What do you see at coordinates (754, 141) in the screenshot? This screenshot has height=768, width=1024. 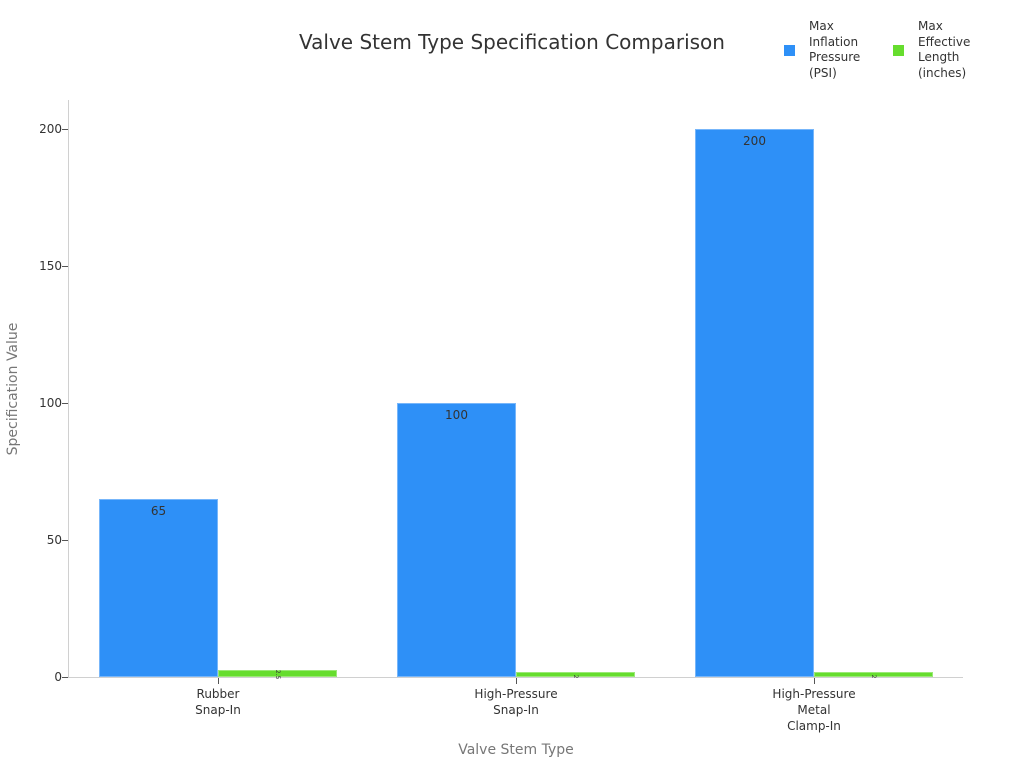 I see `bar-value-label: 200` at bounding box center [754, 141].